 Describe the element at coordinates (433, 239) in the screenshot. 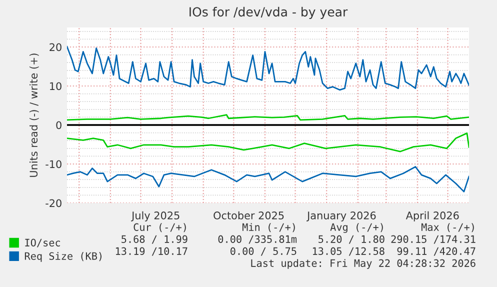

I see `text: 290.15 /174.31` at that location.